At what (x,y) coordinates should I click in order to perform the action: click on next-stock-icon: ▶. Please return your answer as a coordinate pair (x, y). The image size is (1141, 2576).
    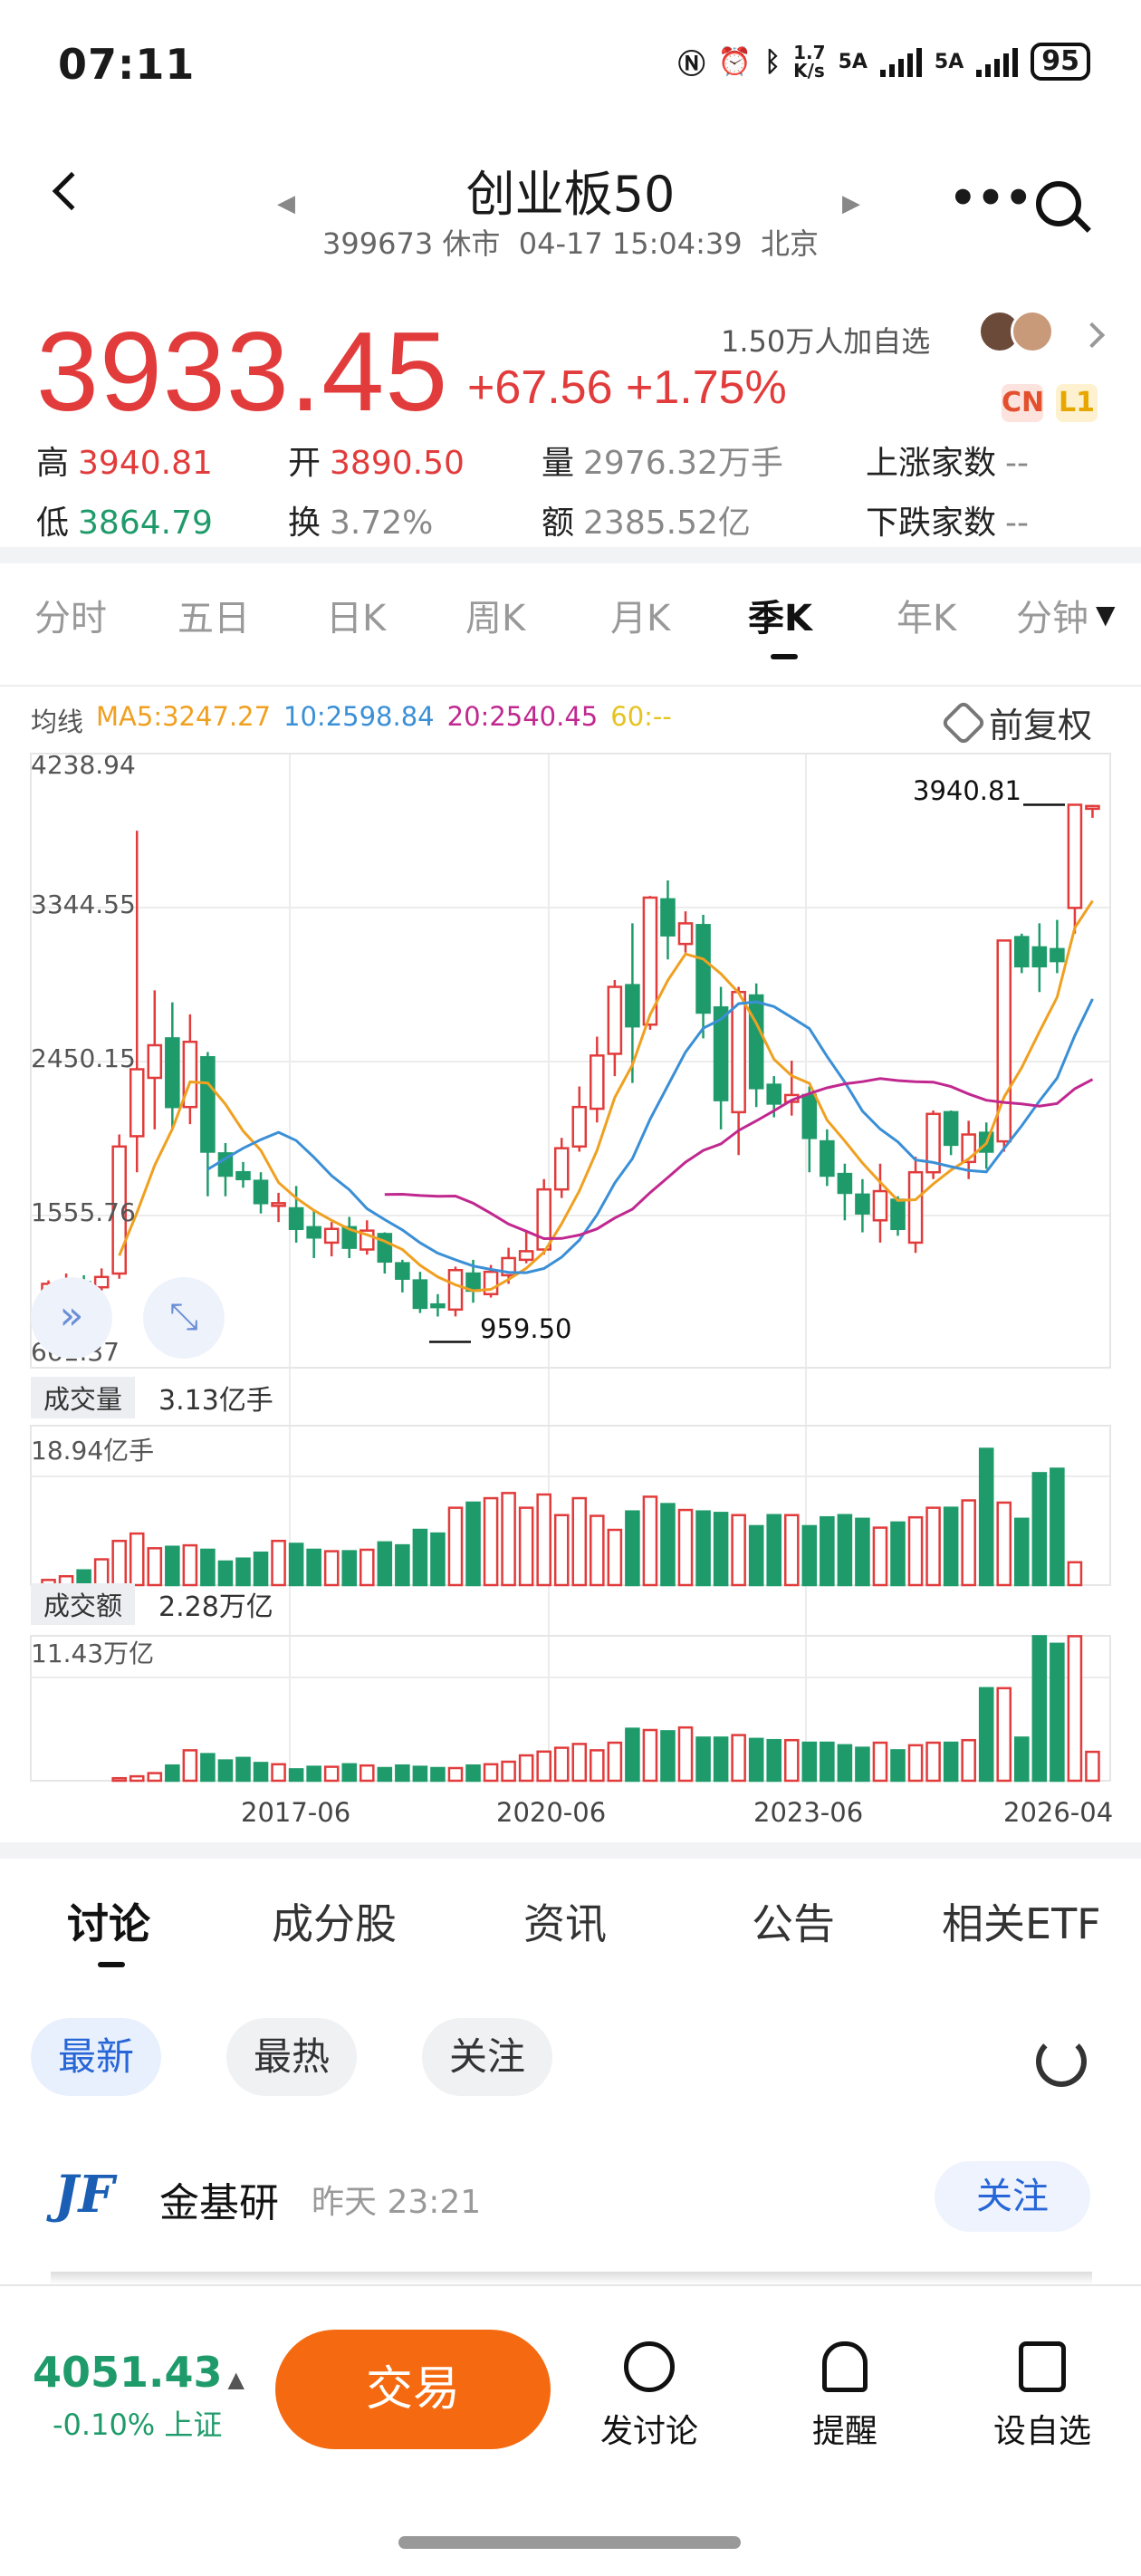
    Looking at the image, I should click on (851, 203).